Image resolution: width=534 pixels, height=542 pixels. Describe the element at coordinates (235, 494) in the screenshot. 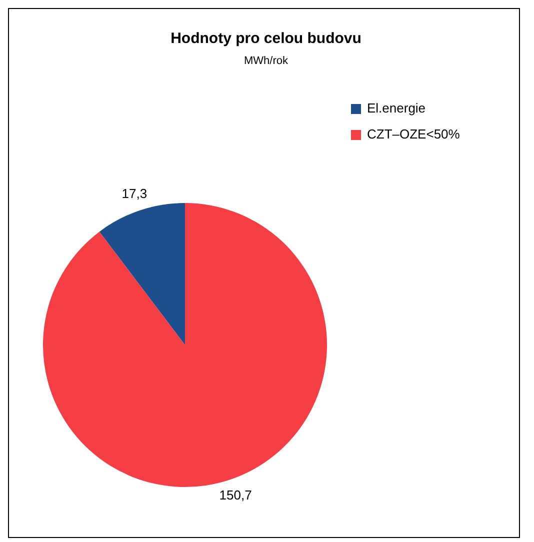

I see `data-label: 150,7` at that location.